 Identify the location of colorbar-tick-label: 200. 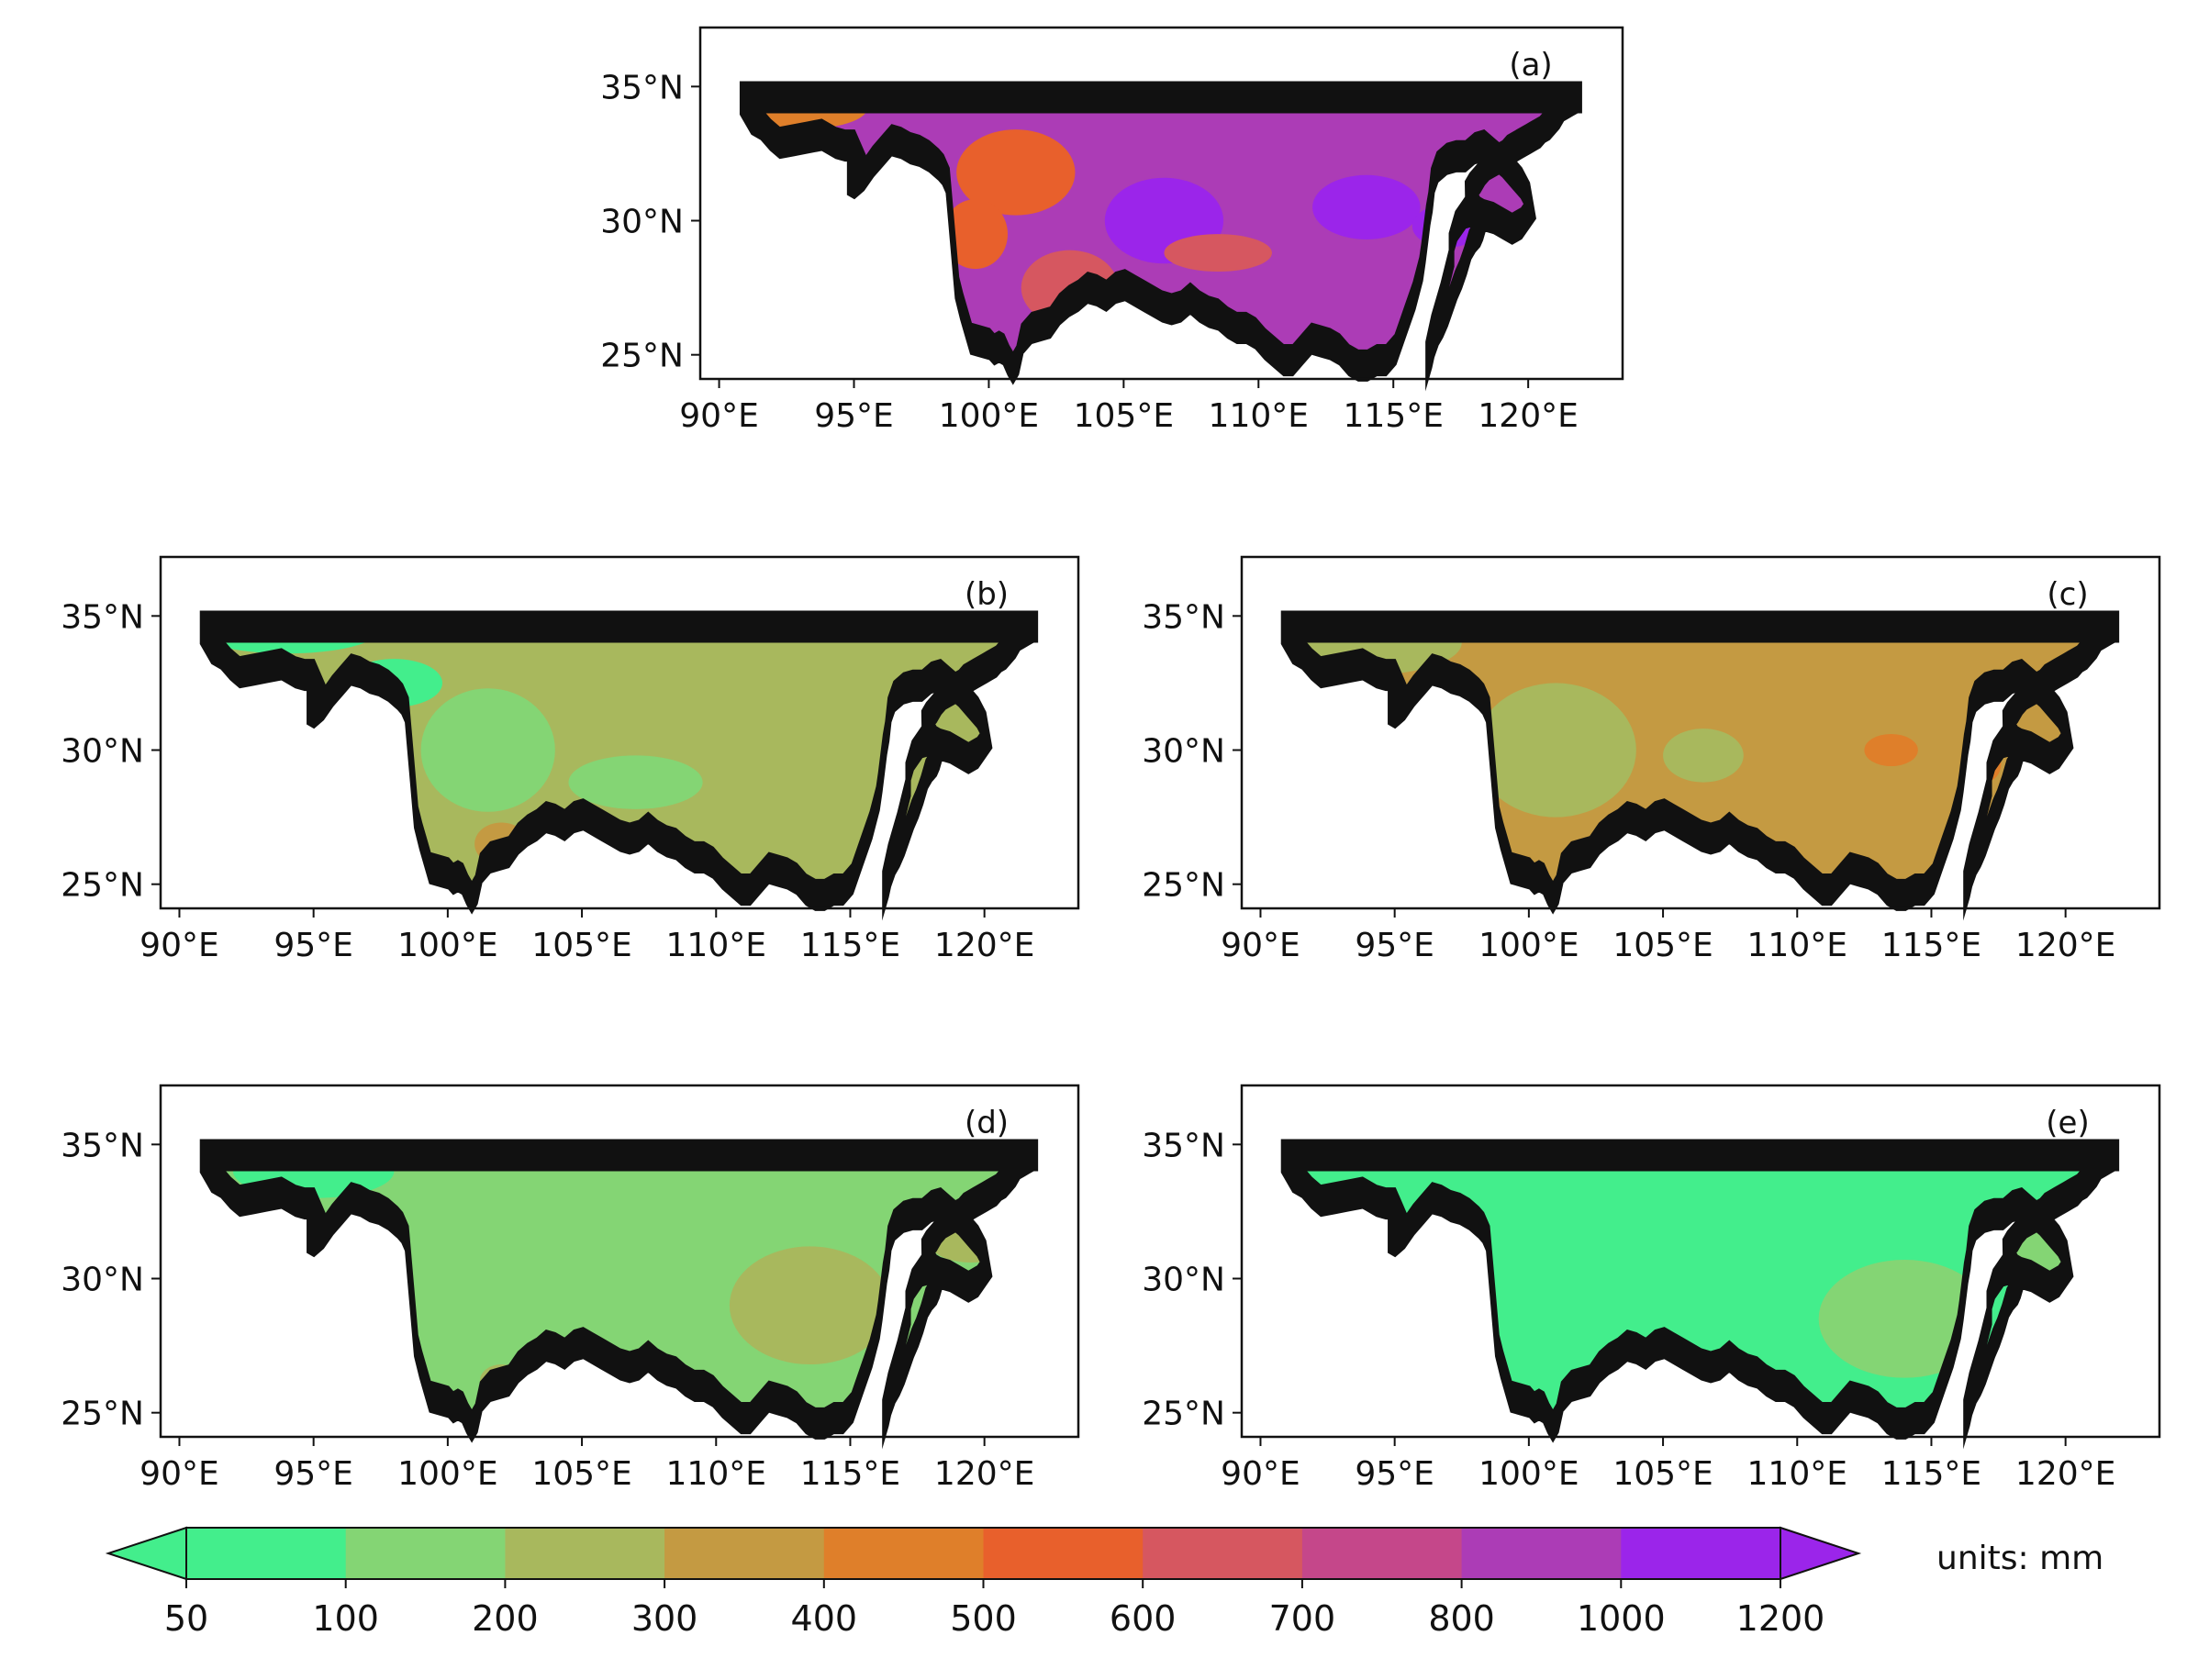
(505, 1618).